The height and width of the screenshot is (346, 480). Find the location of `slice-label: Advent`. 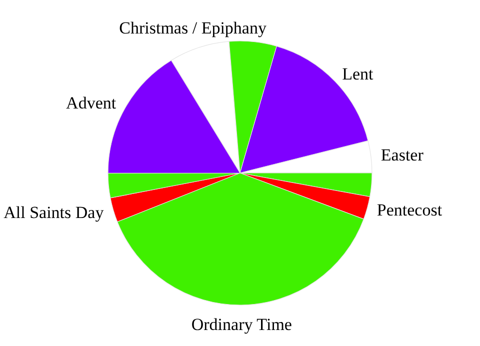

slice-label: Advent is located at coordinates (91, 103).